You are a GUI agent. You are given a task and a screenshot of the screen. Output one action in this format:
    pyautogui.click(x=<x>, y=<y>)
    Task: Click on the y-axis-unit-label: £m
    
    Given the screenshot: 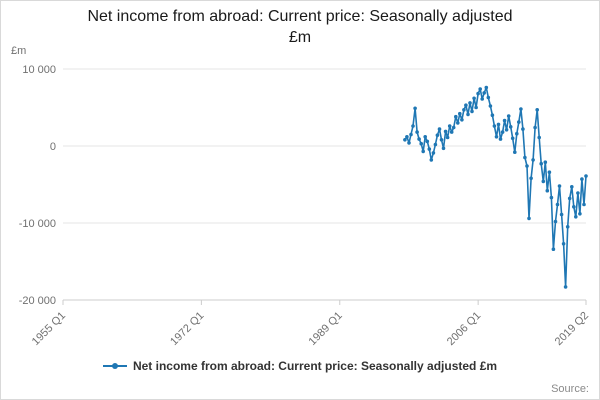 What is the action you would take?
    pyautogui.click(x=19, y=51)
    